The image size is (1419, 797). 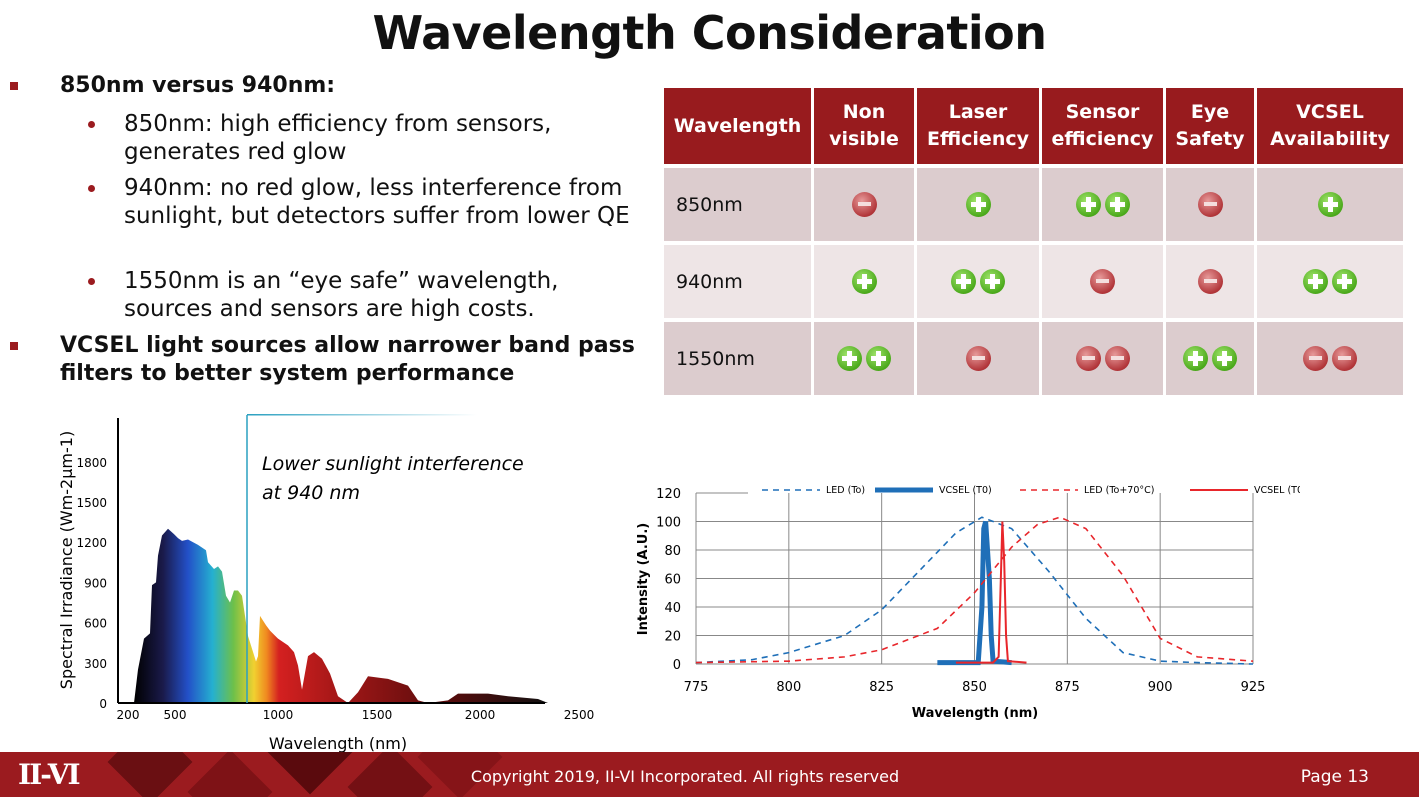 What do you see at coordinates (974, 687) in the screenshot?
I see `x-tick-label: 850` at bounding box center [974, 687].